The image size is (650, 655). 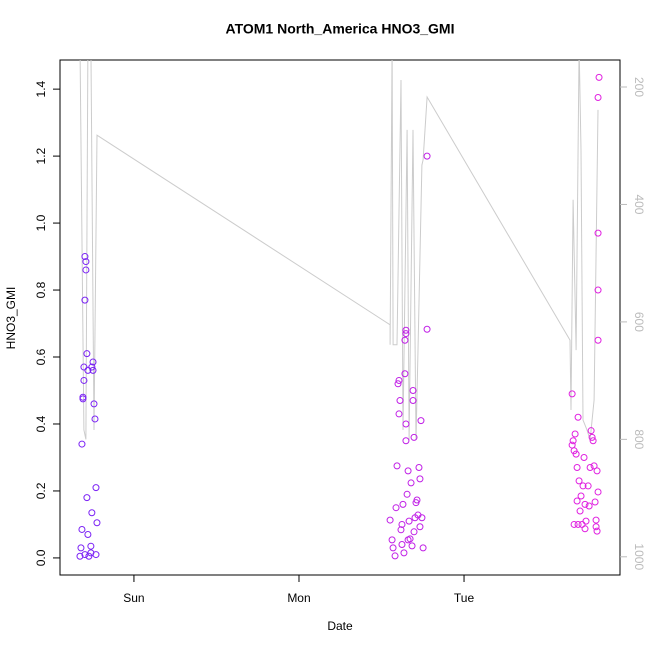 What do you see at coordinates (464, 598) in the screenshot?
I see `x-tick-label: Tue` at bounding box center [464, 598].